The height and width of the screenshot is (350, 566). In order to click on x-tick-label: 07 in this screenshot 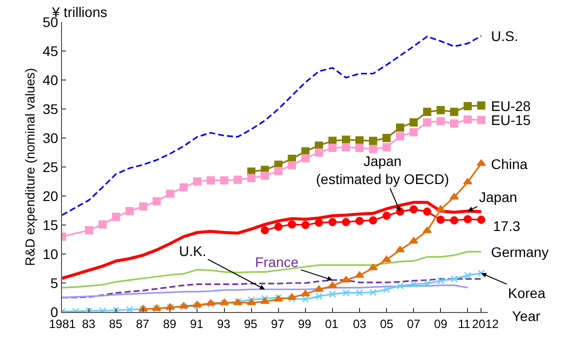, I will do `click(414, 324)`.